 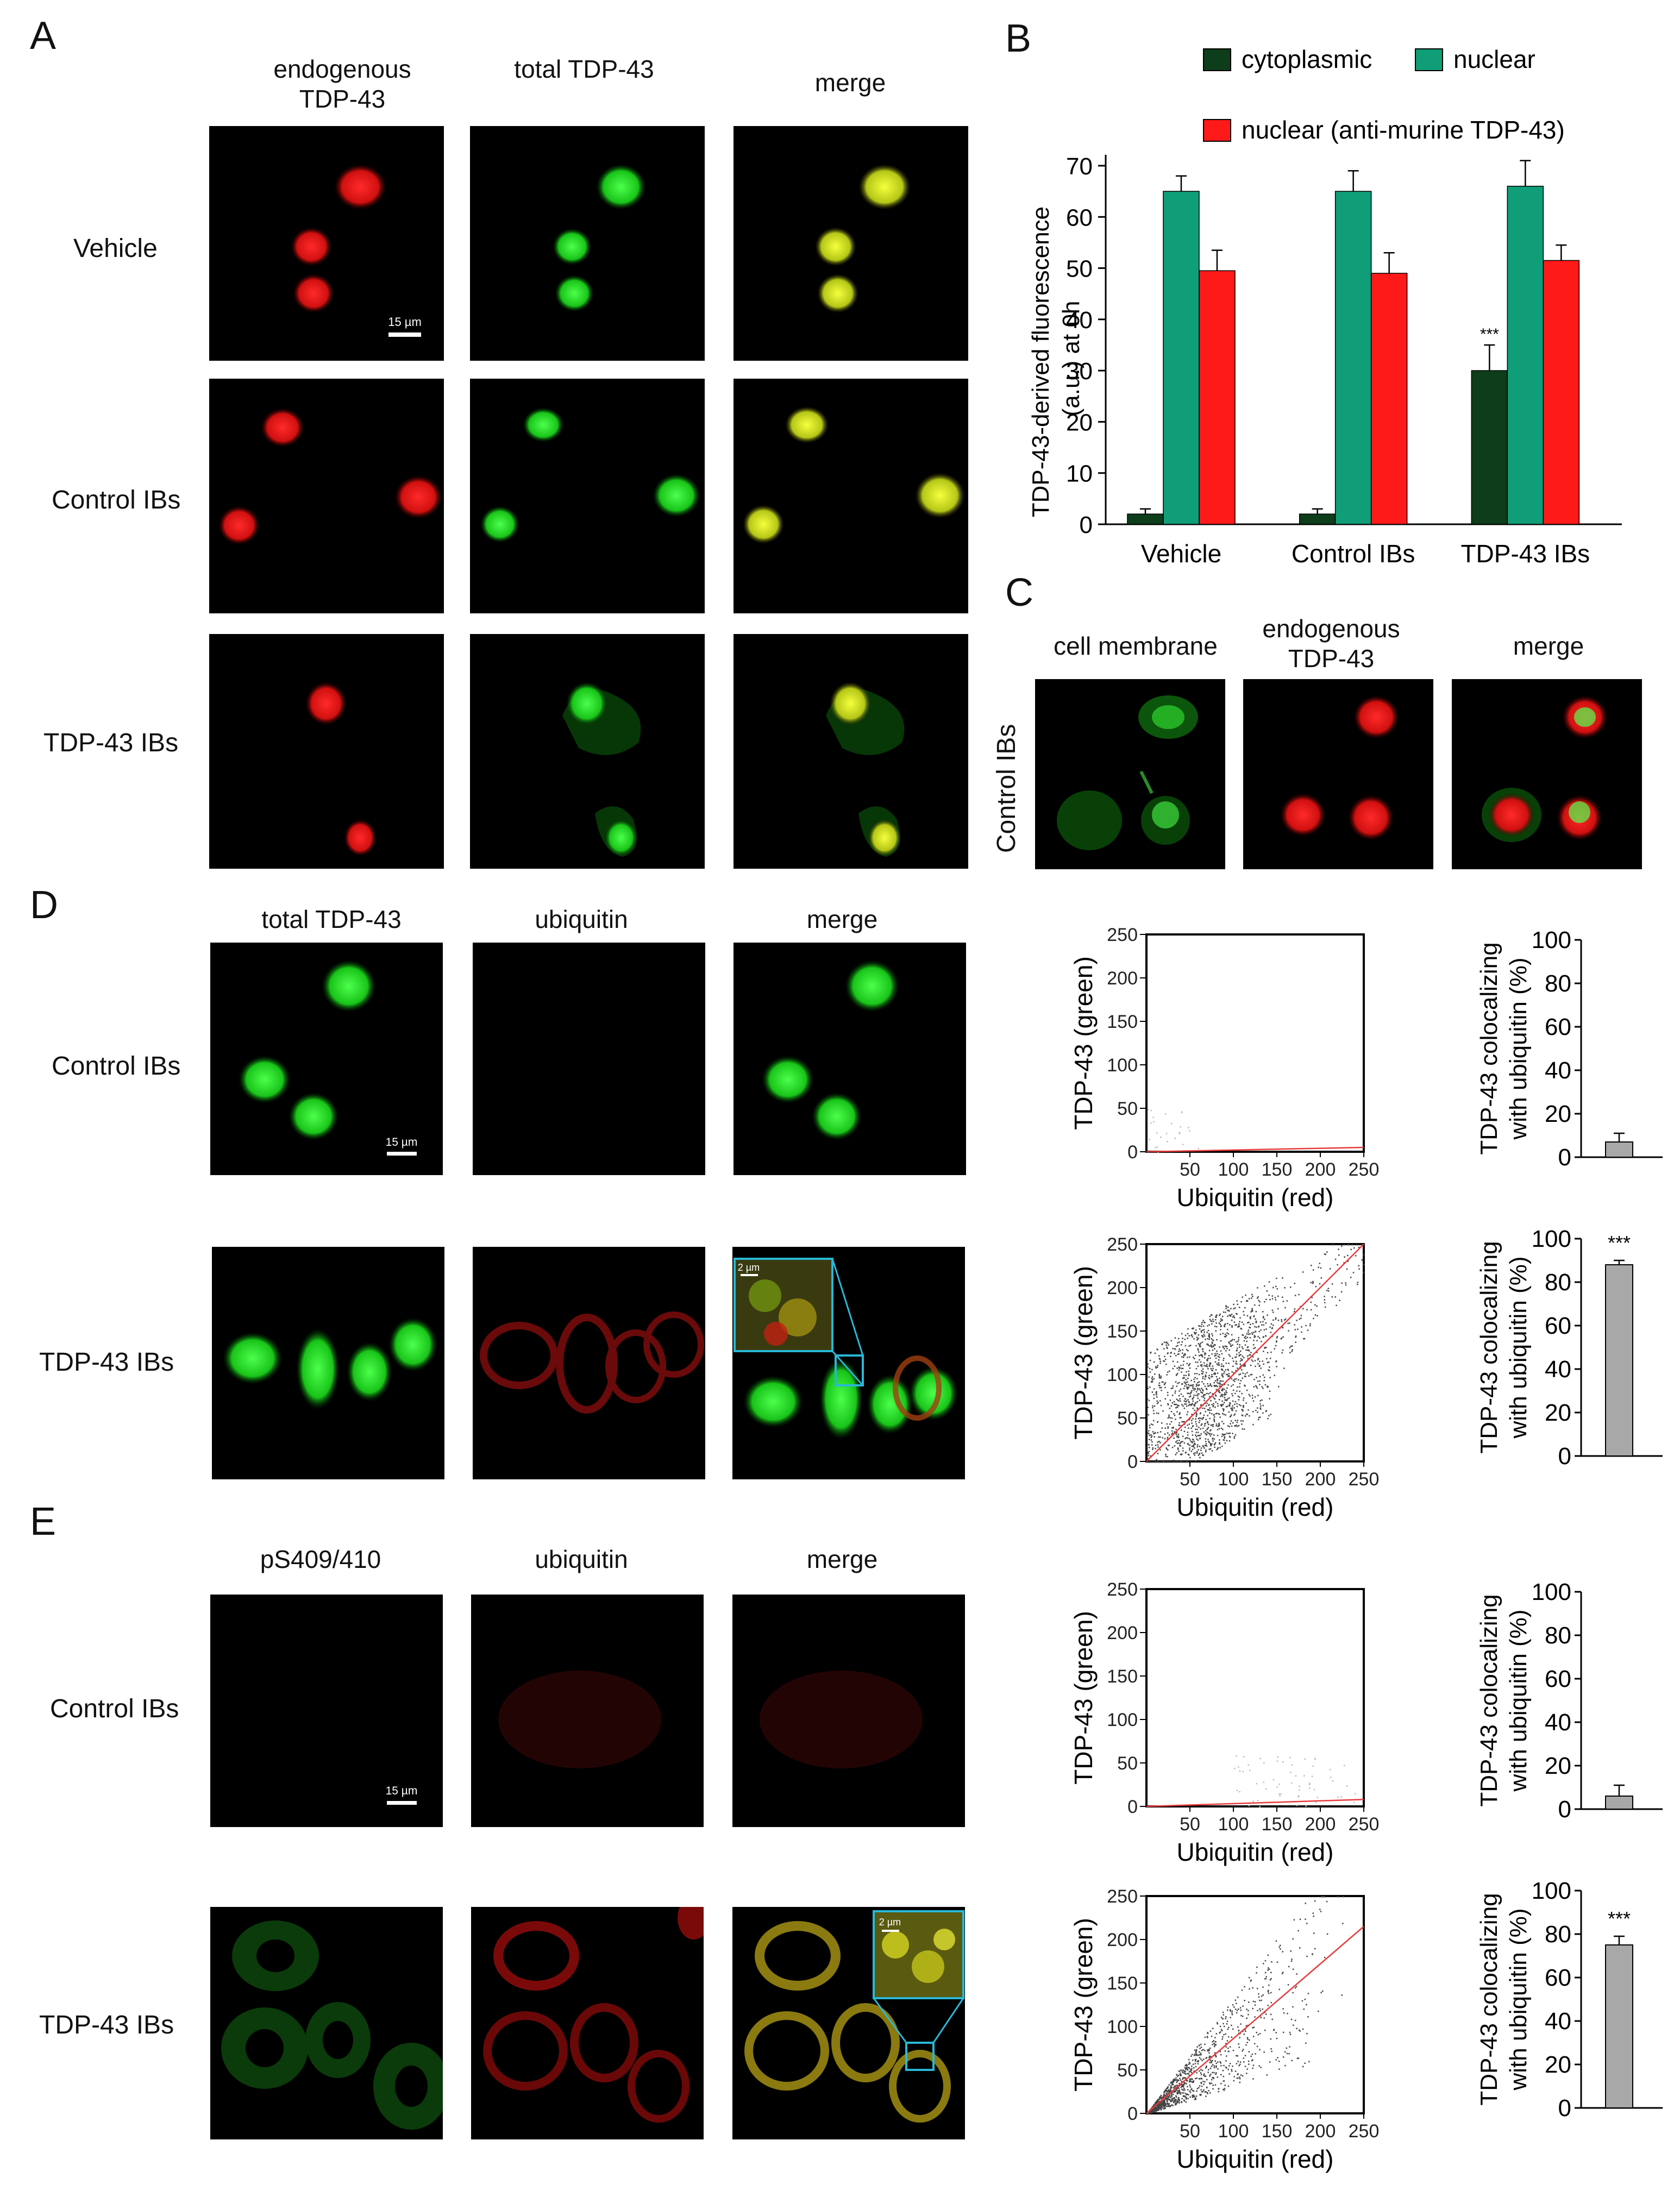 I want to click on bar-ytick-label: 0, so click(x=1564, y=2108).